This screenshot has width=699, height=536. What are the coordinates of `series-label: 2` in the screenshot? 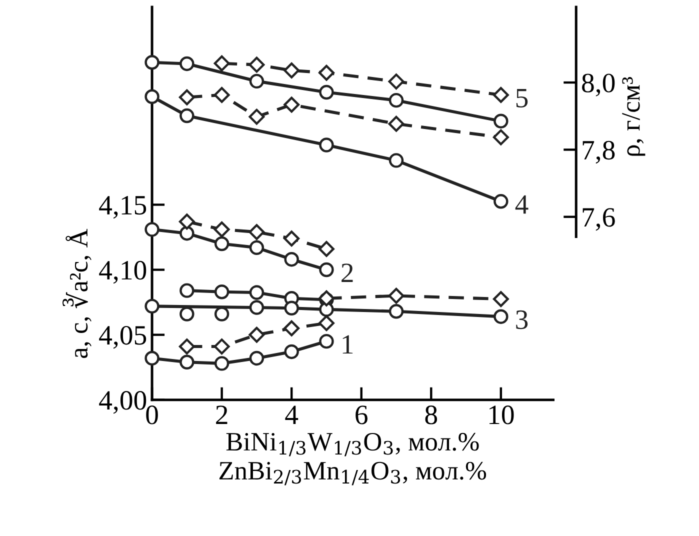 It's located at (347, 273).